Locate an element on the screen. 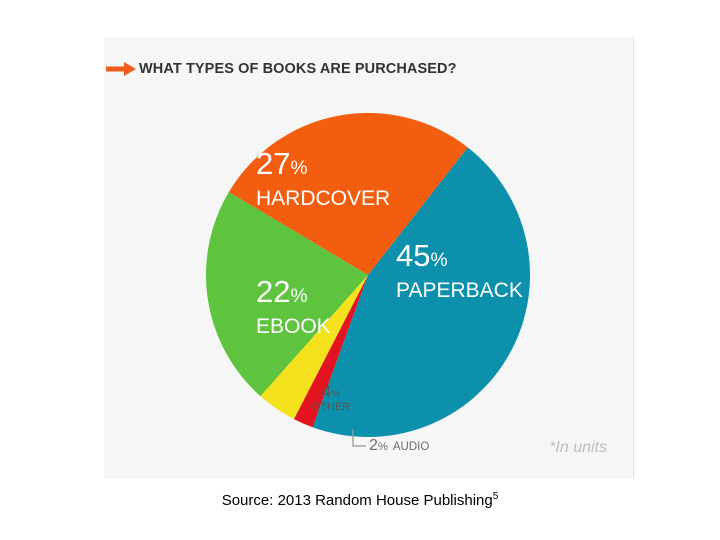 The width and height of the screenshot is (720, 540). source-footnote-marker: 5 is located at coordinates (495, 496).